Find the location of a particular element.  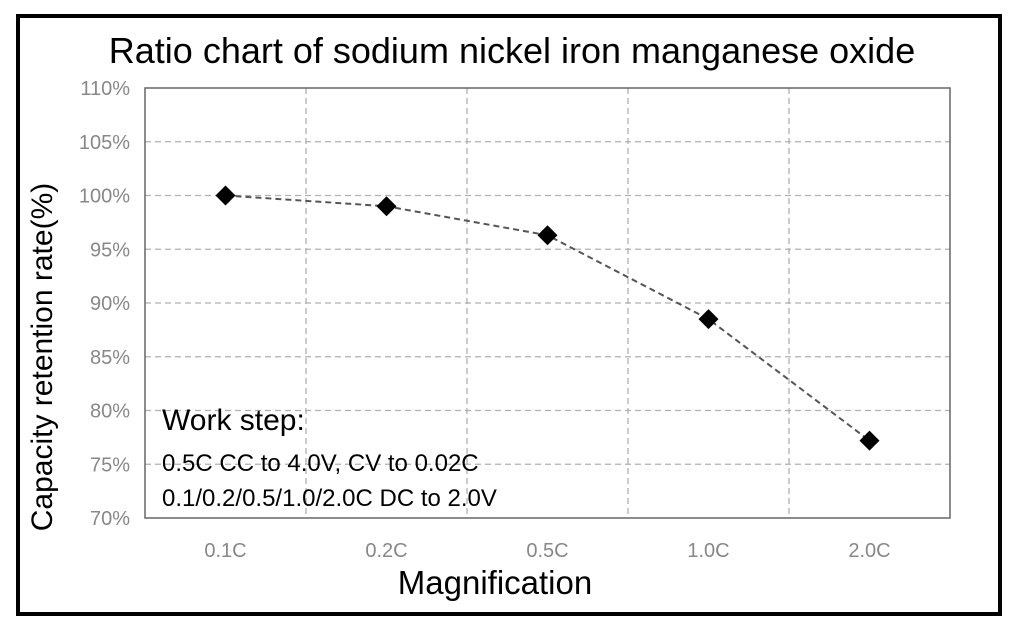

x-tick-label: 0.5C is located at coordinates (547, 551).